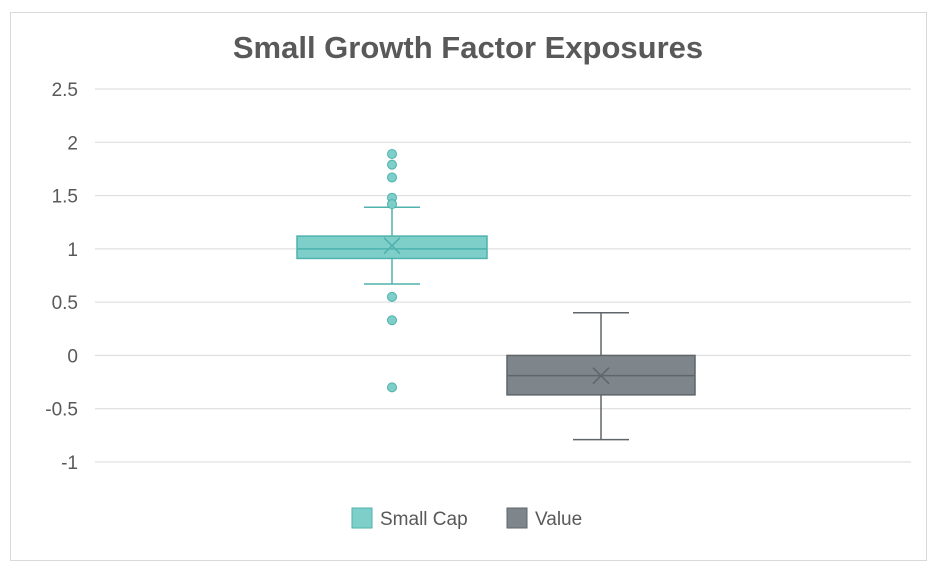  What do you see at coordinates (72, 250) in the screenshot?
I see `y-tick-label: 1` at bounding box center [72, 250].